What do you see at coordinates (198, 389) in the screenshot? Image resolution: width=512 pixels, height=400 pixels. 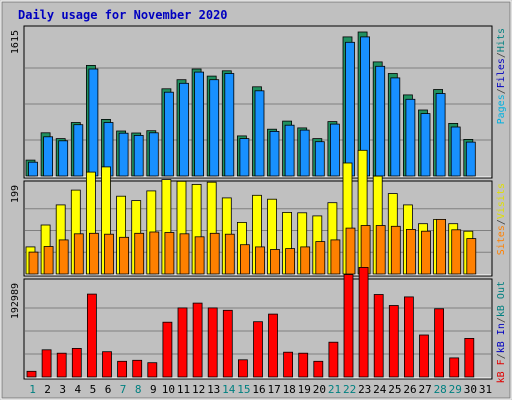 I see `x-tick-label: 12` at bounding box center [198, 389].